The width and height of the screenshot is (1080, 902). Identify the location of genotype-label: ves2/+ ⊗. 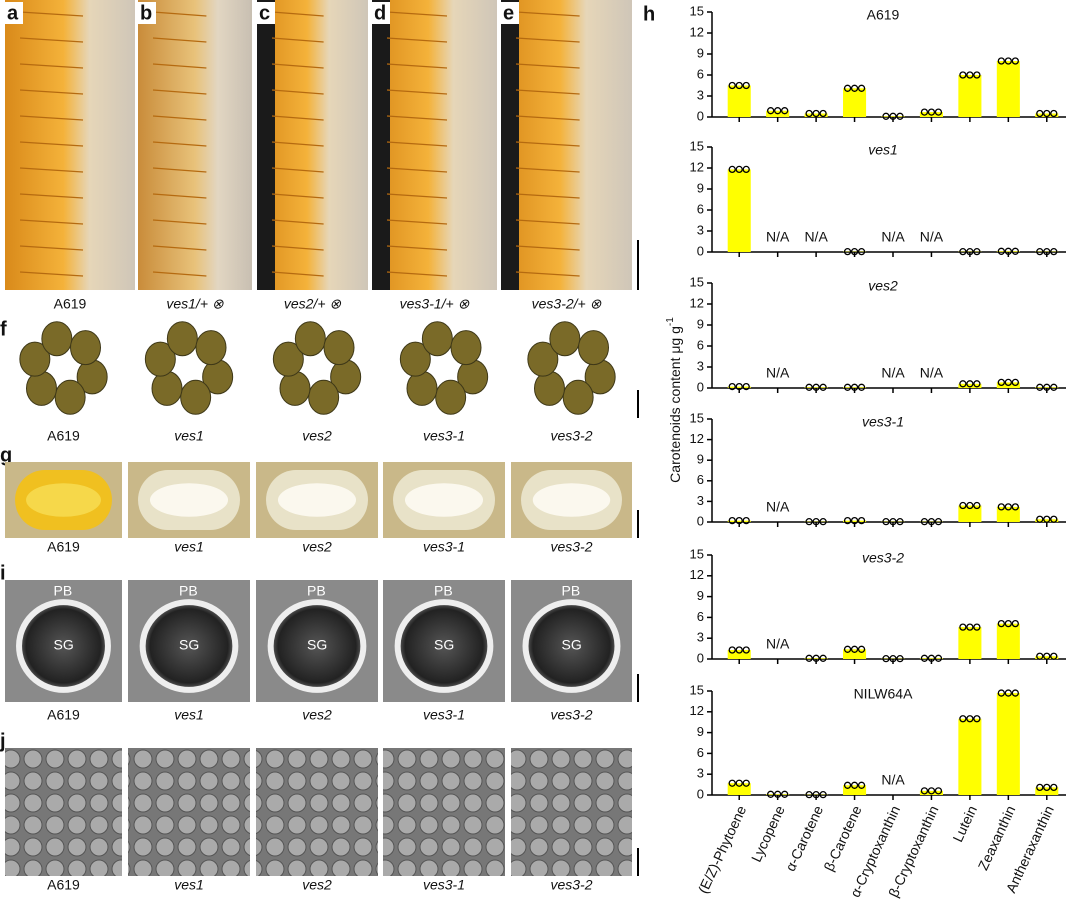
(313, 304).